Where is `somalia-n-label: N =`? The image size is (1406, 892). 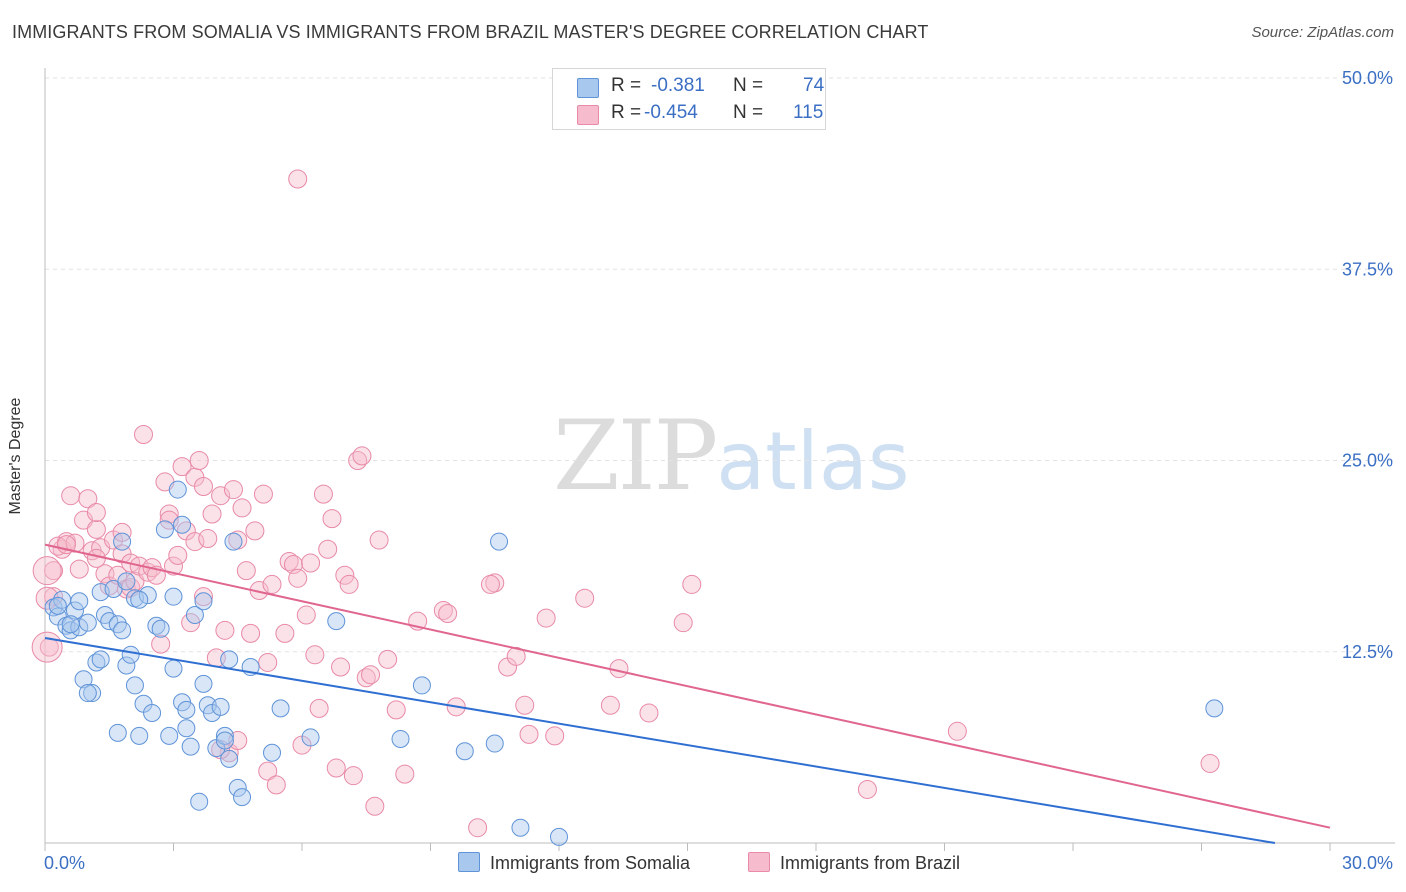 somalia-n-label: N = is located at coordinates (748, 85).